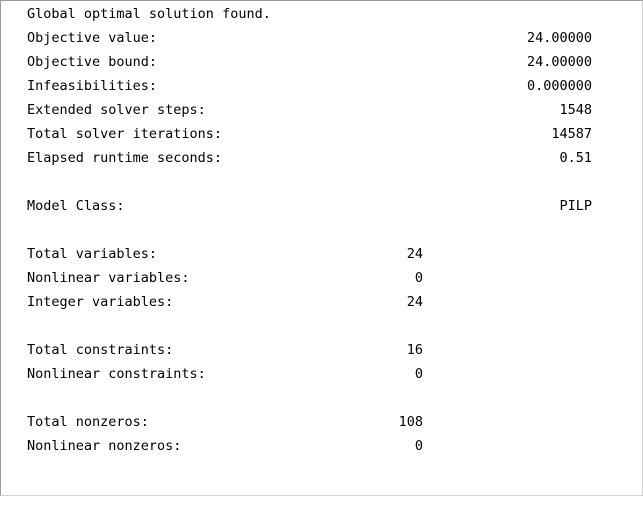 The height and width of the screenshot is (523, 643). I want to click on count-value: 16, so click(414, 350).